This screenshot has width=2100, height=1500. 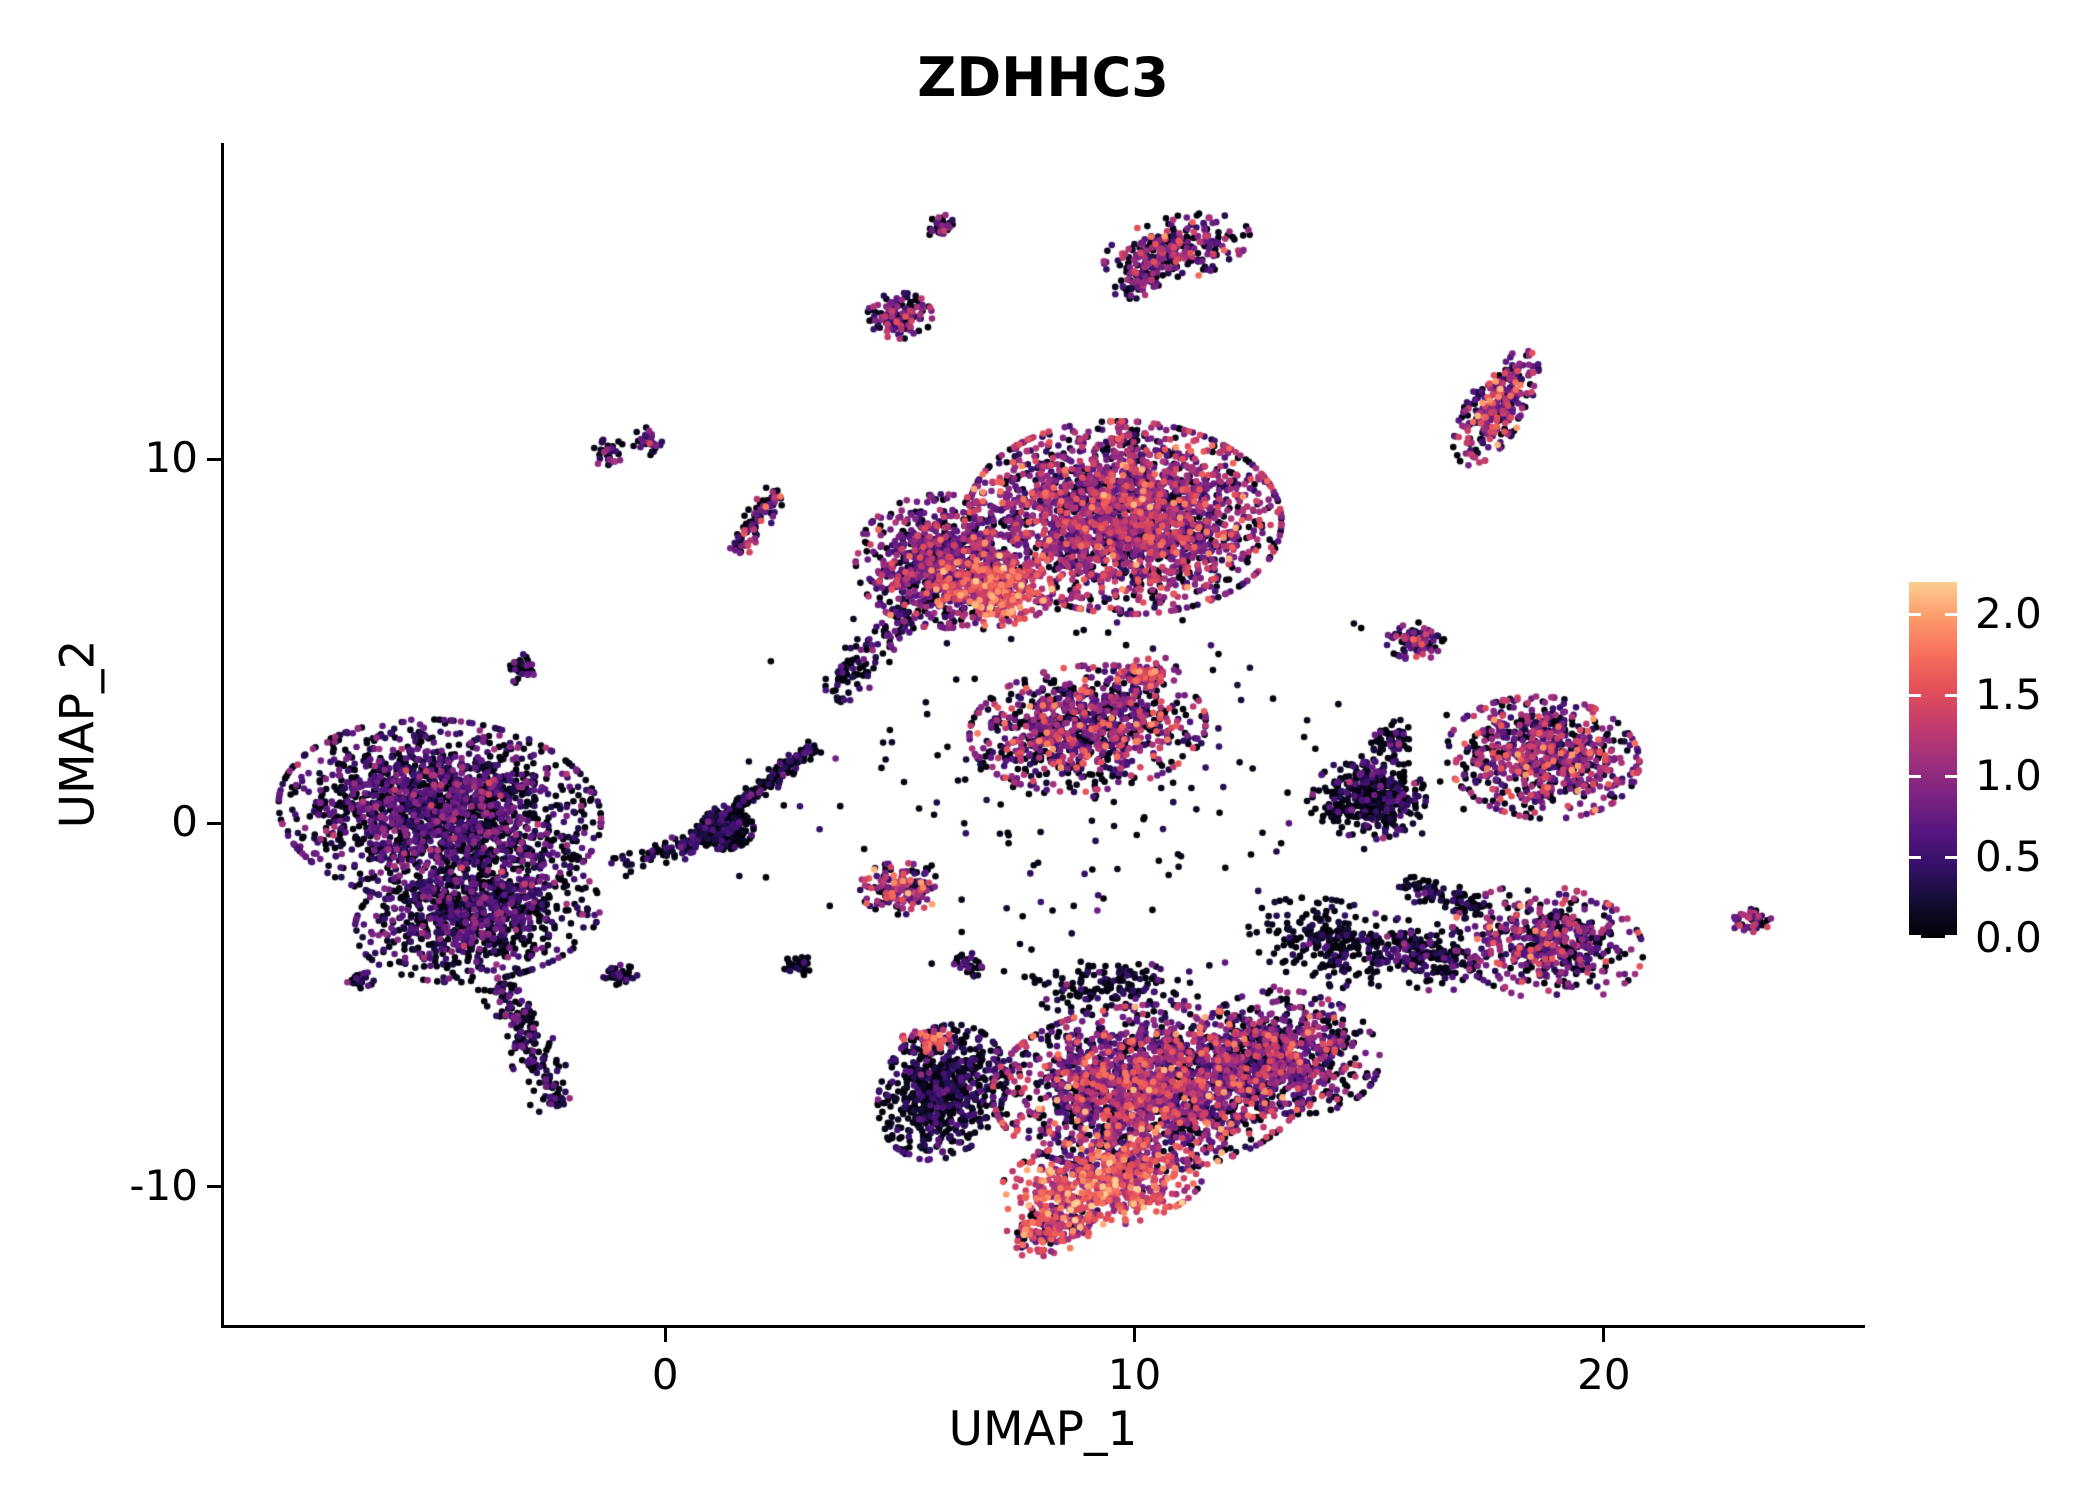 I want to click on x-tick-label: 0, so click(x=665, y=1374).